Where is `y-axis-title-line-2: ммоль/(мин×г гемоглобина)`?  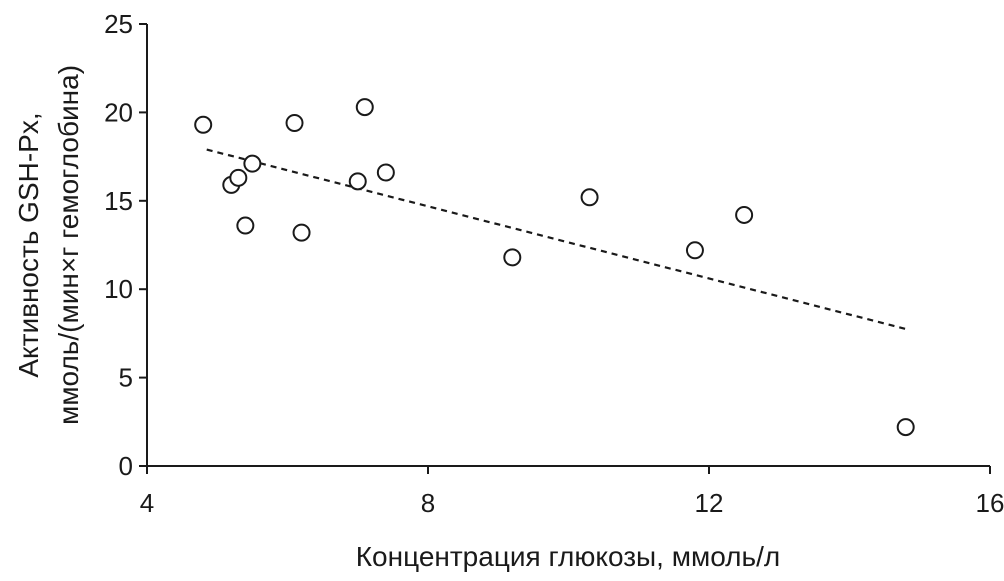 y-axis-title-line-2: ммоль/(мин×г гемоглобина) is located at coordinates (68, 245).